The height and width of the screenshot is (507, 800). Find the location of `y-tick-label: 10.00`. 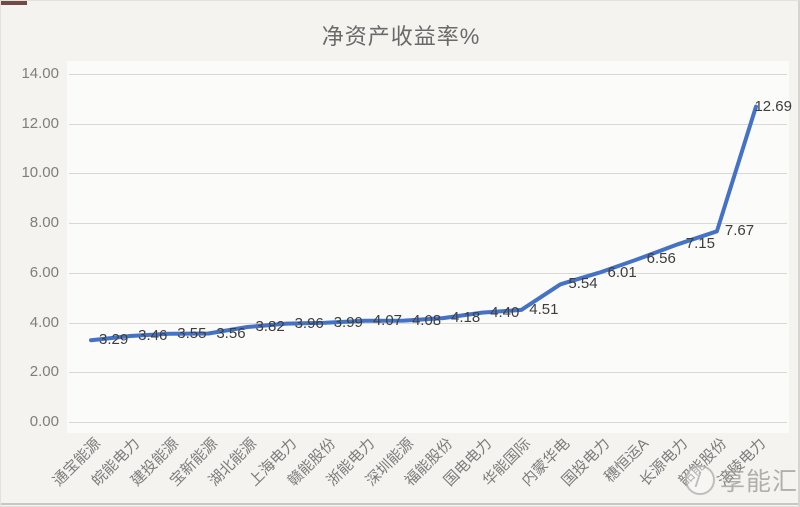

y-tick-label: 10.00 is located at coordinates (40, 173).